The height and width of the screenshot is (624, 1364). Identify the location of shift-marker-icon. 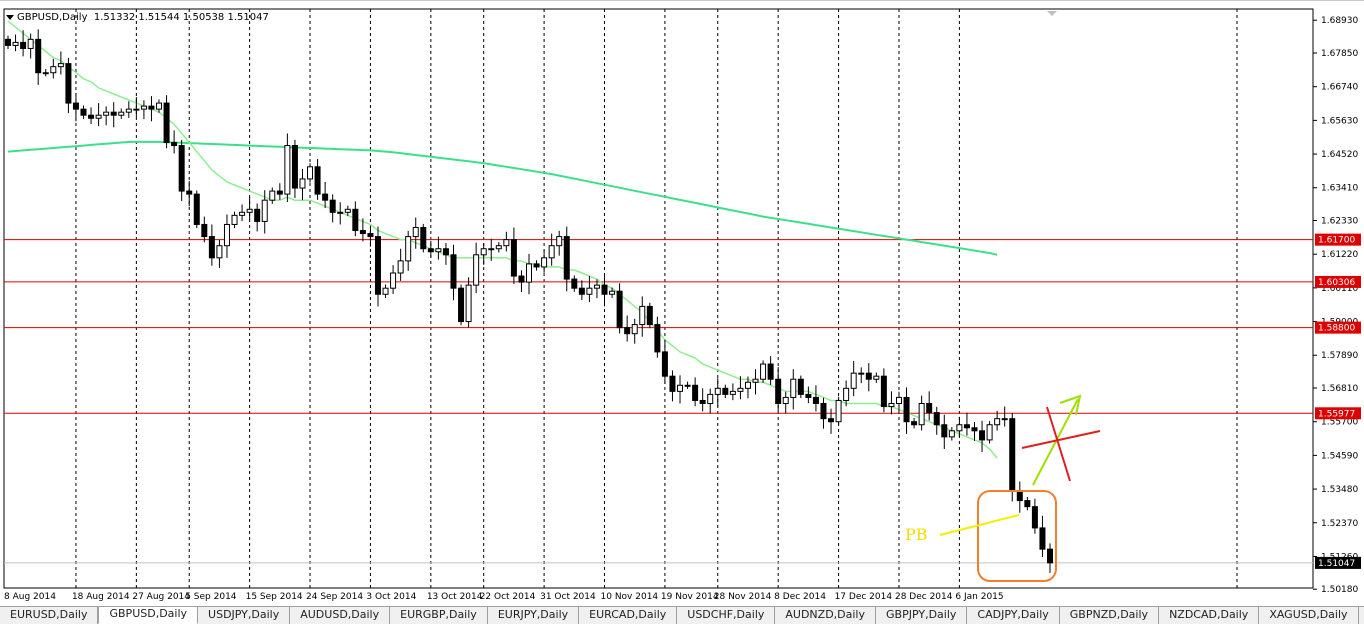
(1052, 13).